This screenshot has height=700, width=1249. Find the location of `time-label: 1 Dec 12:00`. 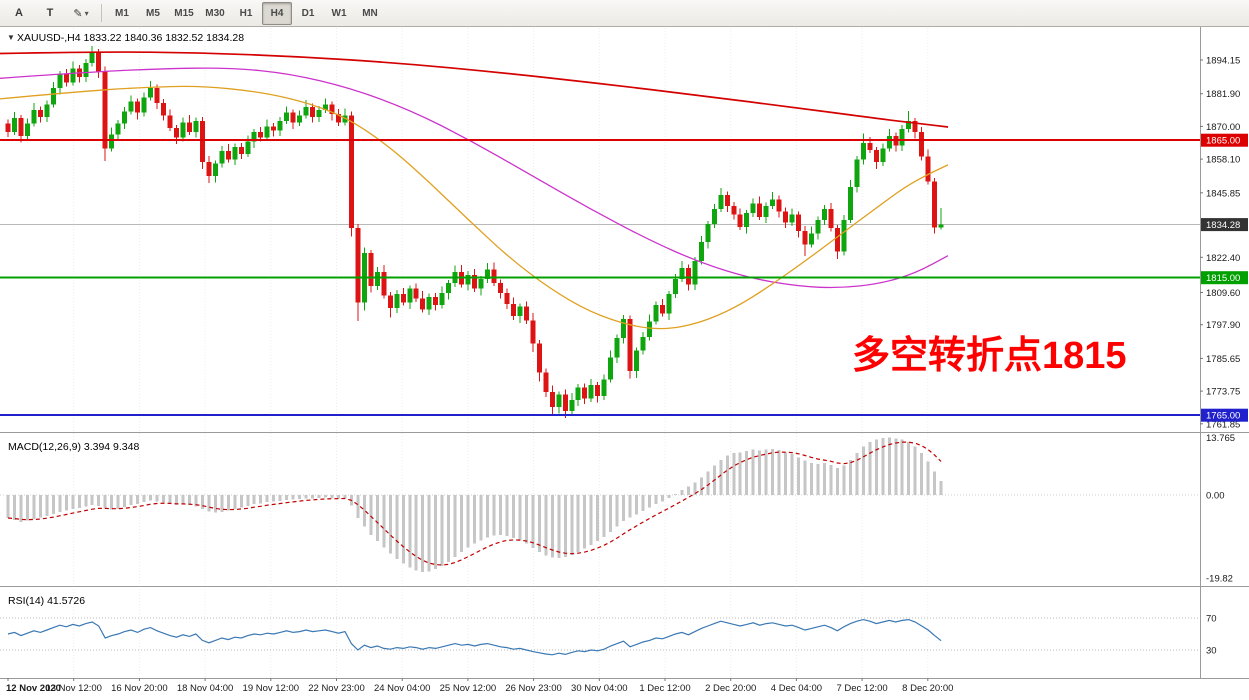

time-label: 1 Dec 12:00 is located at coordinates (664, 688).